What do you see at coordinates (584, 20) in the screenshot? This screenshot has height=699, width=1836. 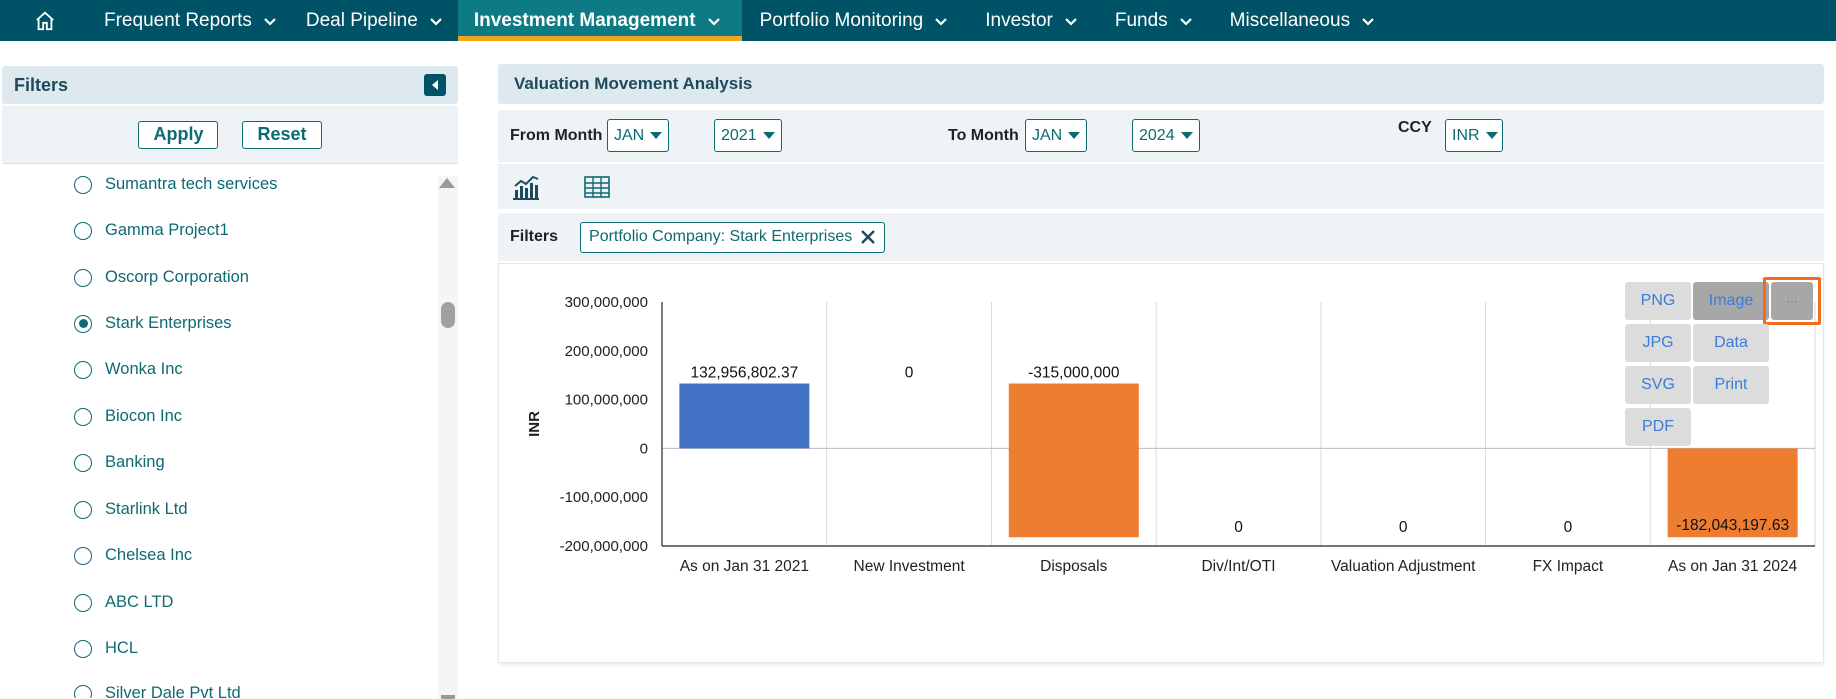 I see `nav-label: Investment Management` at bounding box center [584, 20].